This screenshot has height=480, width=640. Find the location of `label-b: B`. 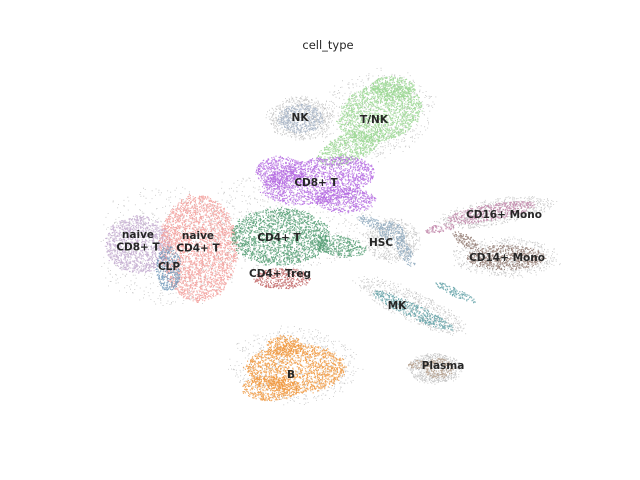

label-b: B is located at coordinates (291, 375).